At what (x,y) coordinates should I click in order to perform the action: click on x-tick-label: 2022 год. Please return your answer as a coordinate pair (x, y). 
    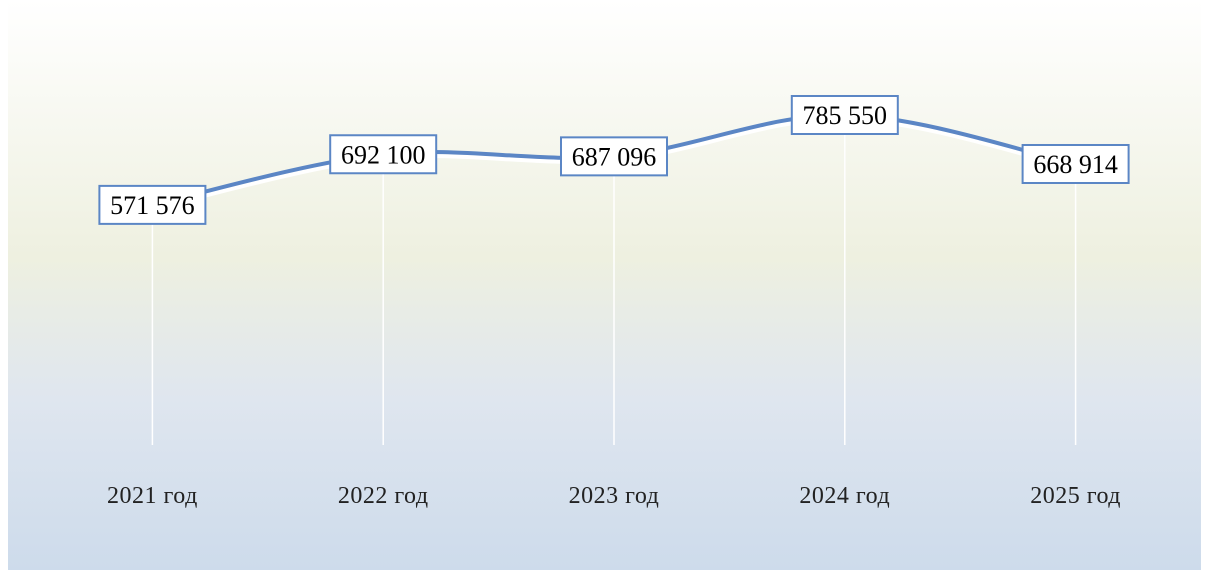
    Looking at the image, I should click on (383, 496).